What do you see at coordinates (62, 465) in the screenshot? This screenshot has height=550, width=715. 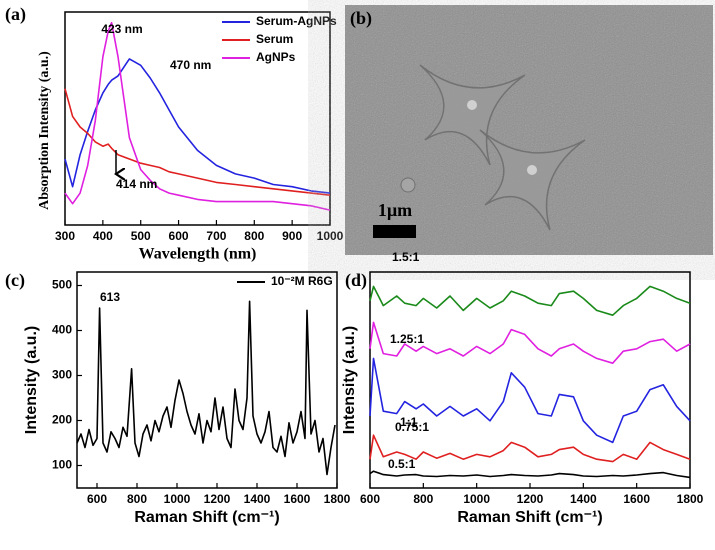 I see `y-tick-label: 100` at bounding box center [62, 465].